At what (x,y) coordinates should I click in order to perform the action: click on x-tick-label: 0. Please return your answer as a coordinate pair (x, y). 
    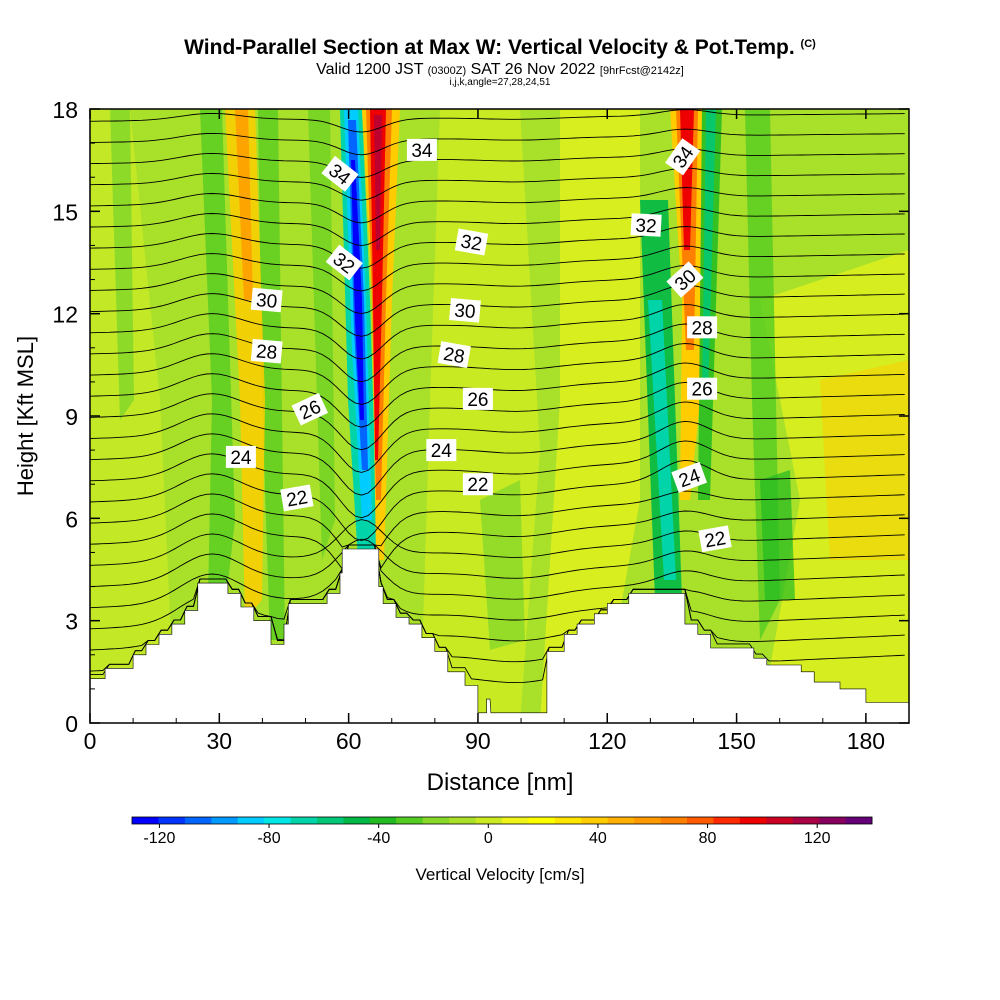
    Looking at the image, I should click on (90, 741).